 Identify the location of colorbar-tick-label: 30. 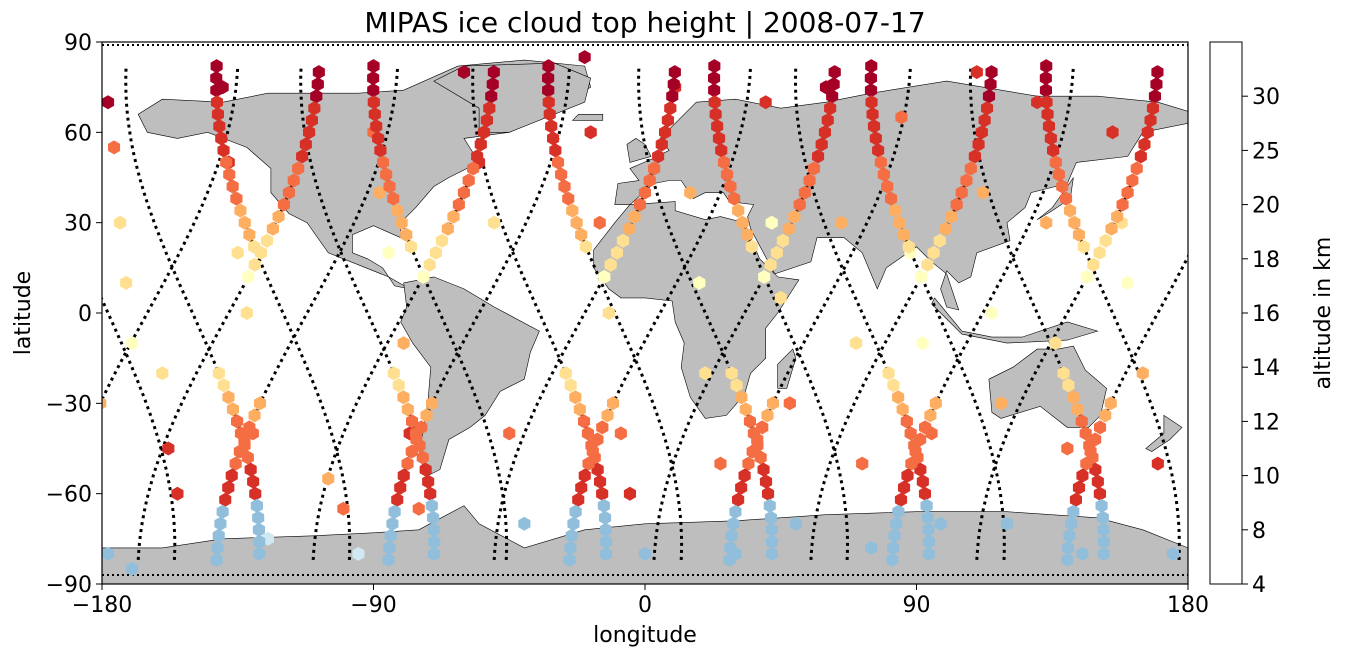
(1266, 97).